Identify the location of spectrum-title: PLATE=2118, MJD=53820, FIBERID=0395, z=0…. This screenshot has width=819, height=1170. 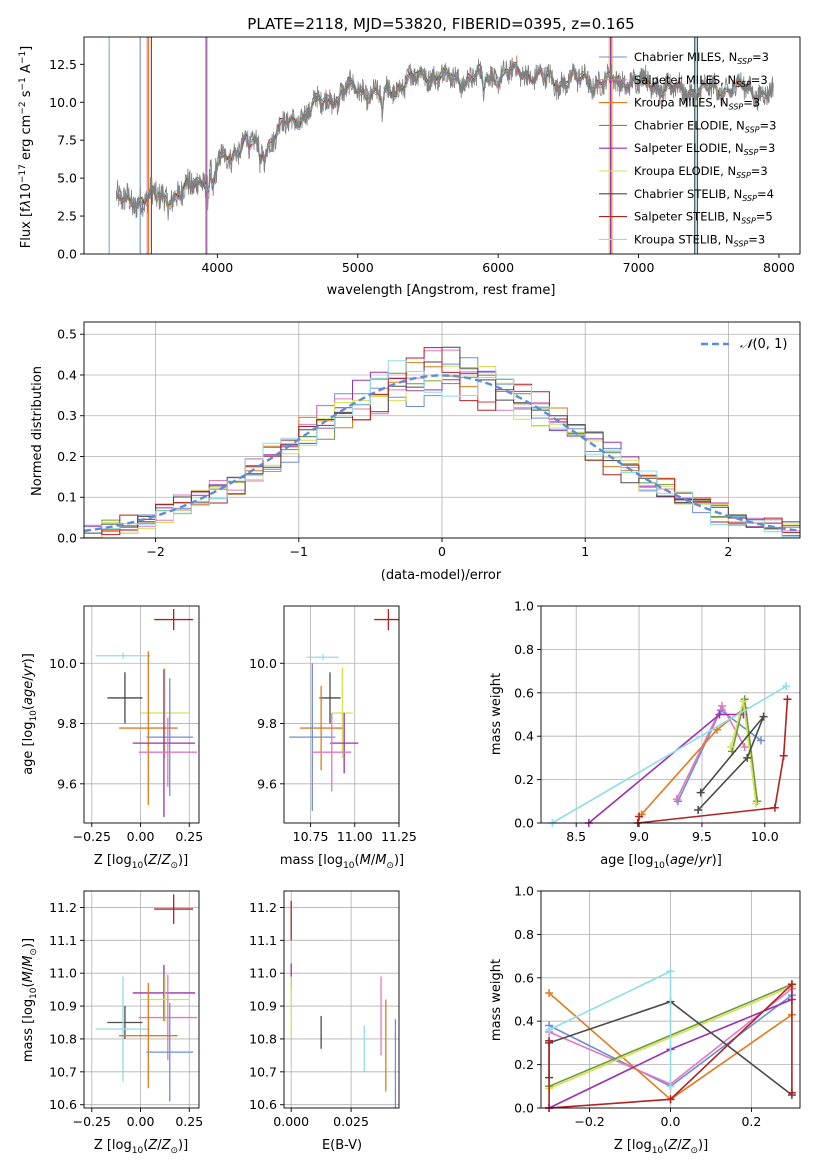
(440, 24).